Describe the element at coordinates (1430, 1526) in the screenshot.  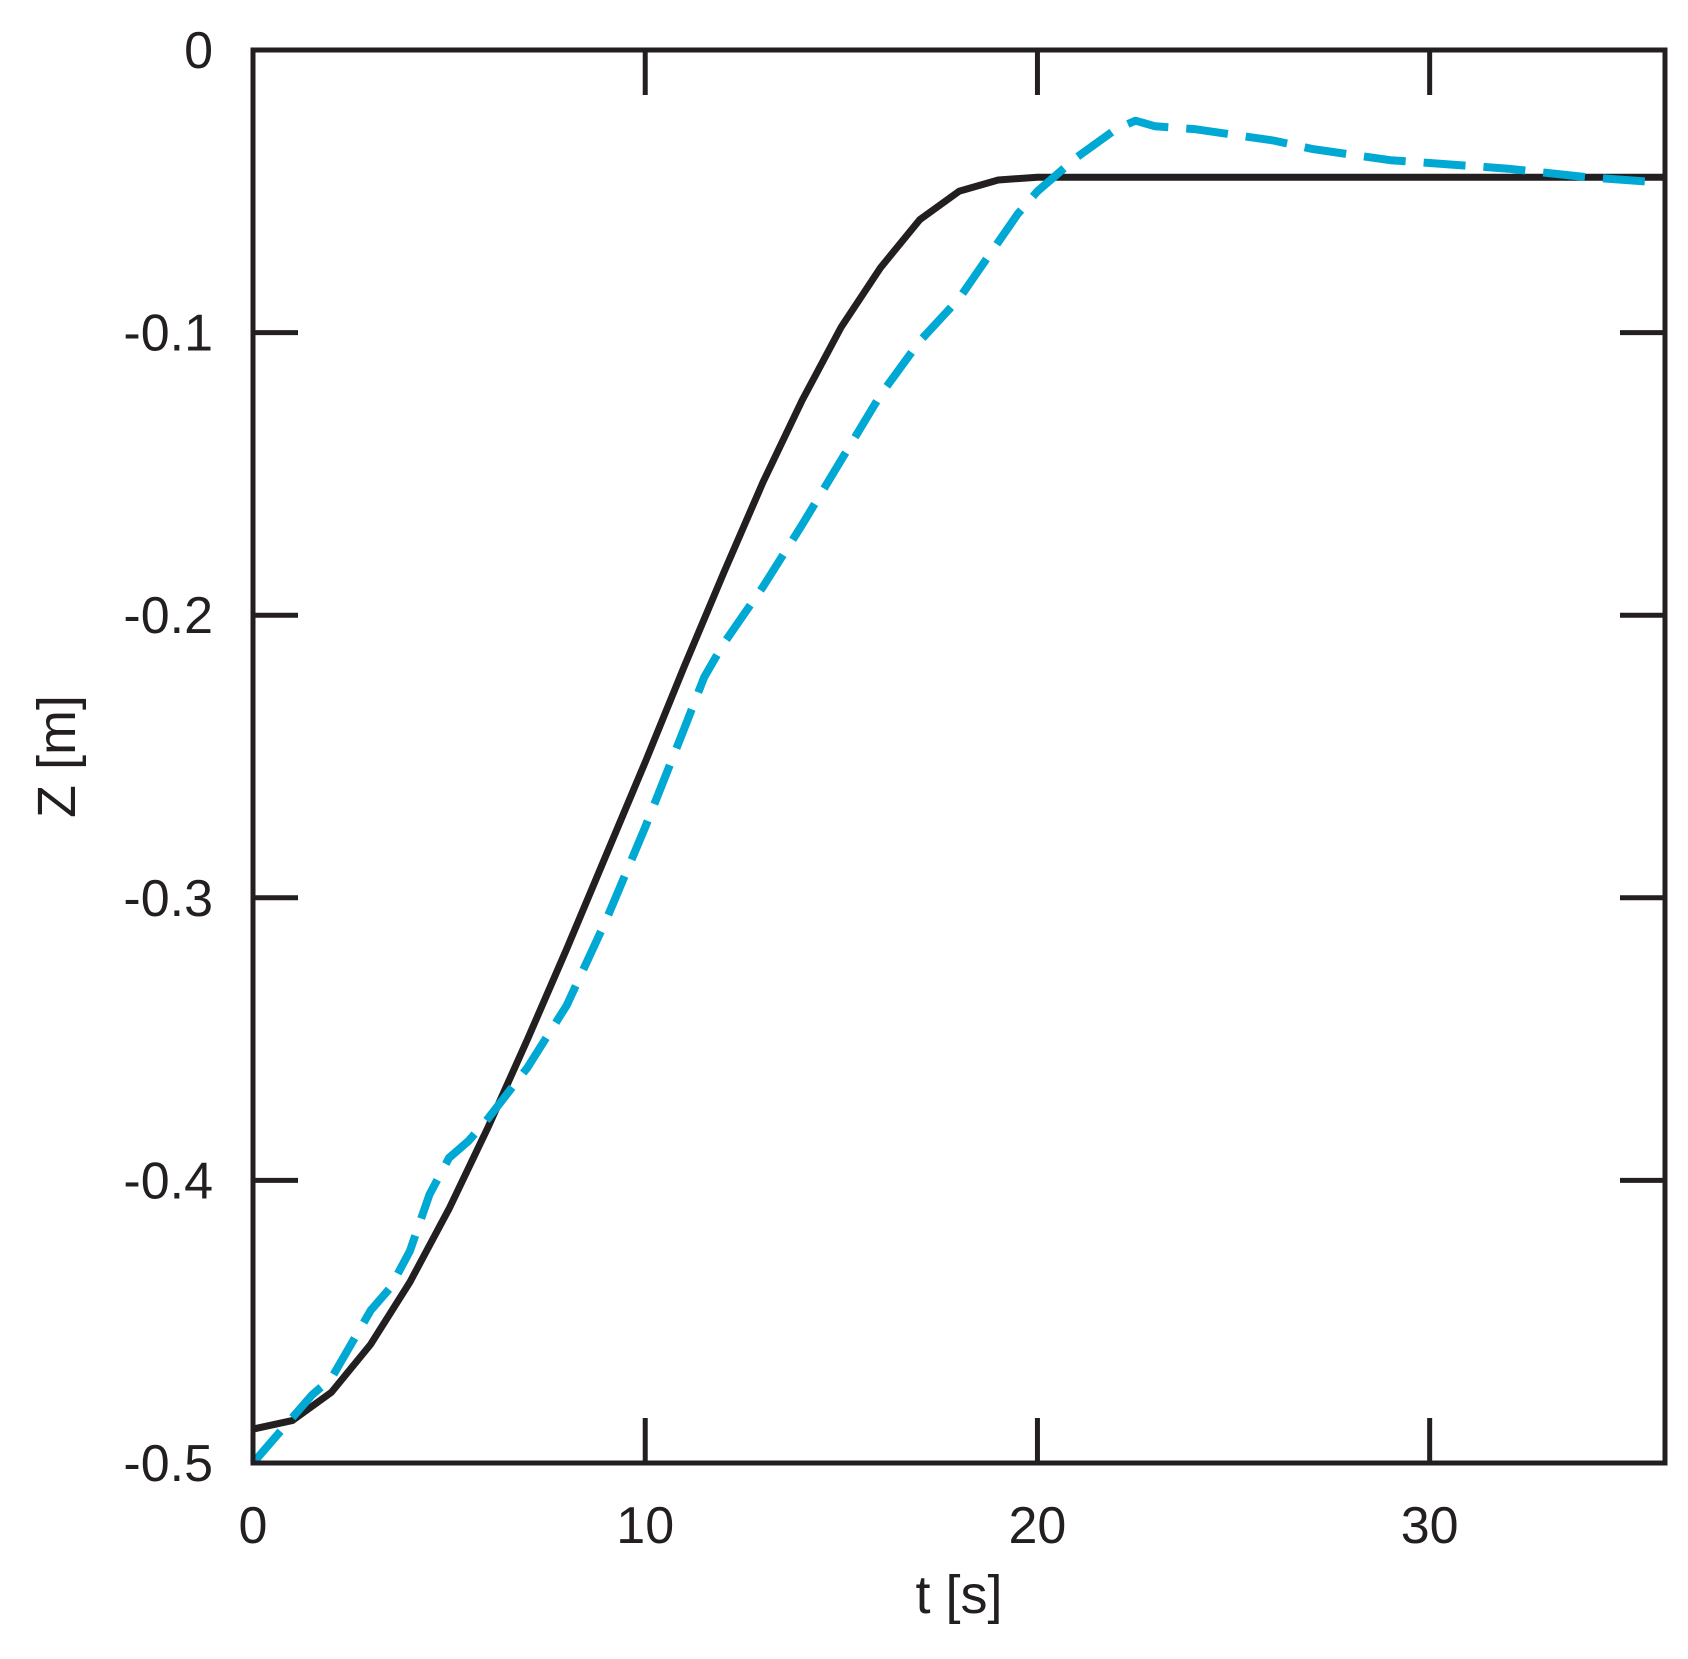
I see `x-tick-label: 30` at that location.